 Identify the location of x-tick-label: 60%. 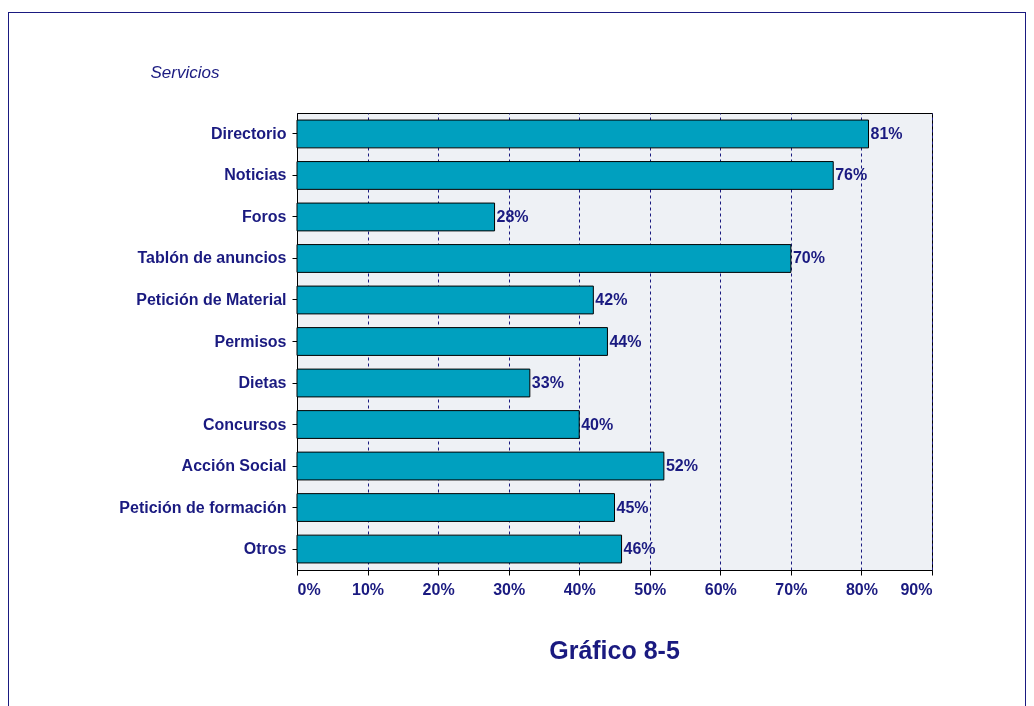
(720, 589).